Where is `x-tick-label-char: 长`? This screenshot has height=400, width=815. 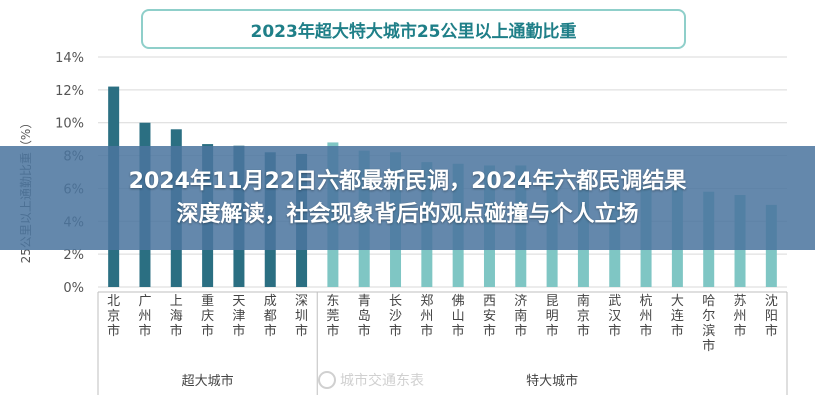
x-tick-label-char: 长 is located at coordinates (395, 301).